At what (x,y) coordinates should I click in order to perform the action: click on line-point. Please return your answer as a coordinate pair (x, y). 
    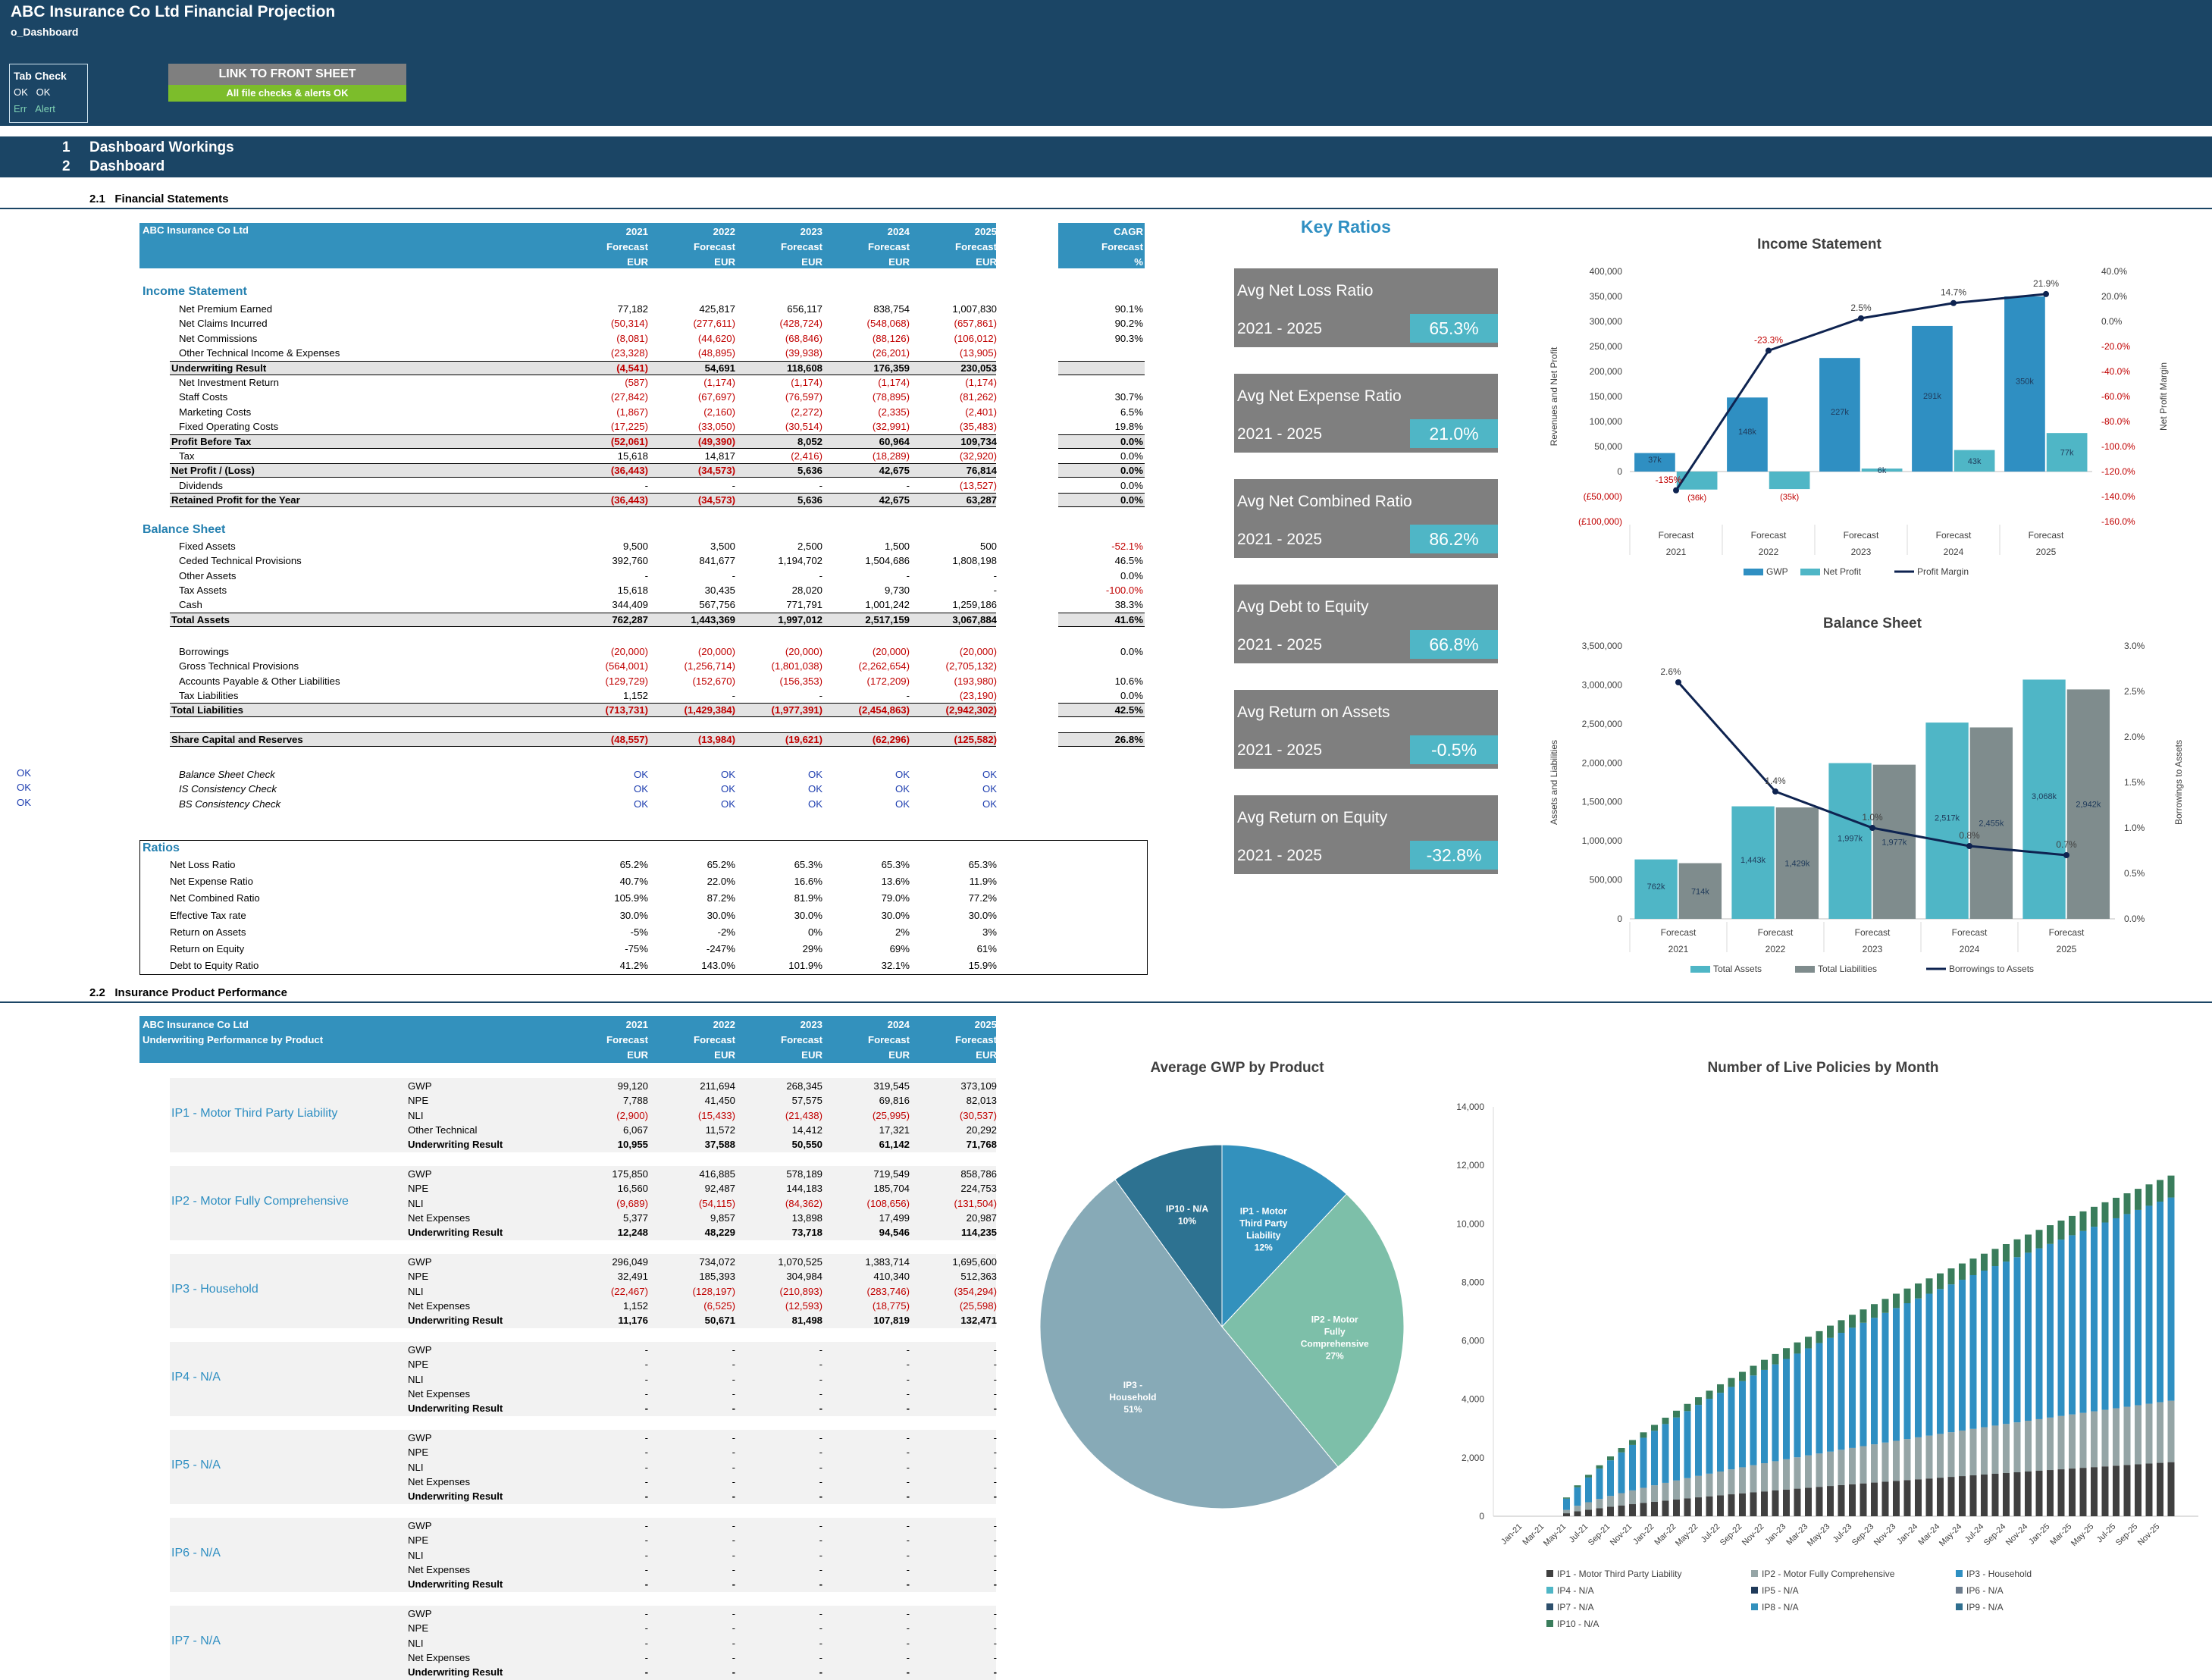
    Looking at the image, I should click on (1775, 792).